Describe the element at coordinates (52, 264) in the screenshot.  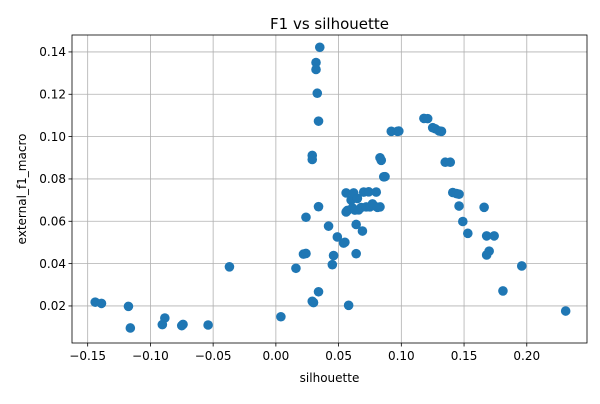
I see `y-tick-label: 0.04` at that location.